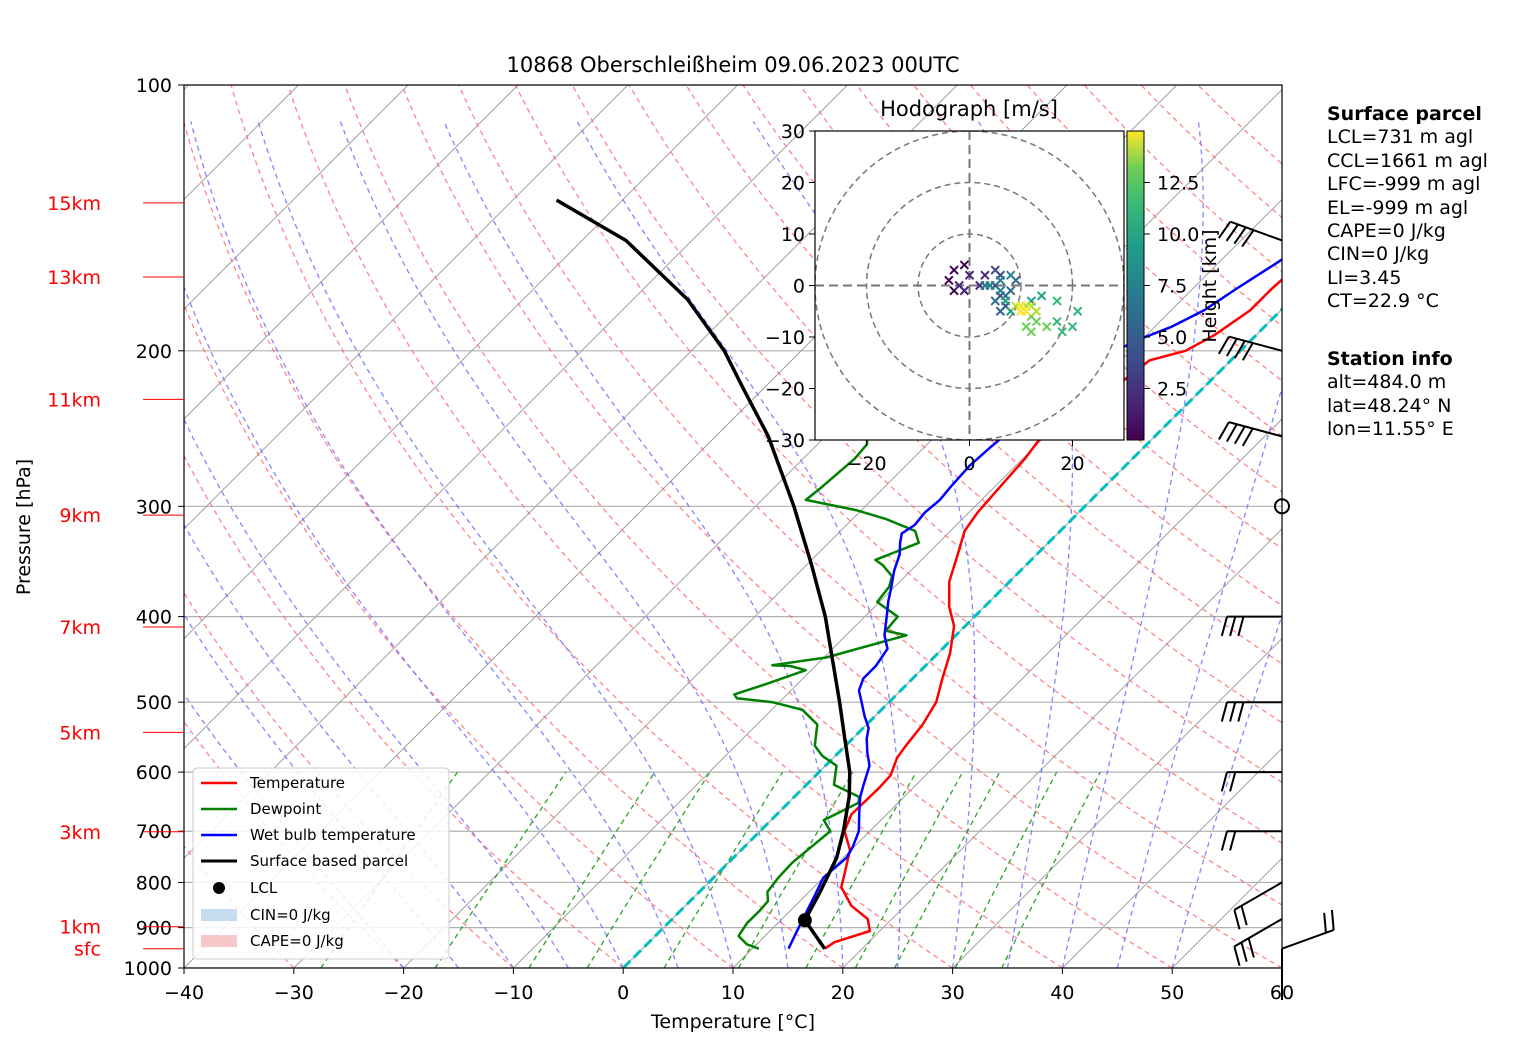 The width and height of the screenshot is (1517, 1054). I want to click on x-tick-label: 50, so click(1172, 993).